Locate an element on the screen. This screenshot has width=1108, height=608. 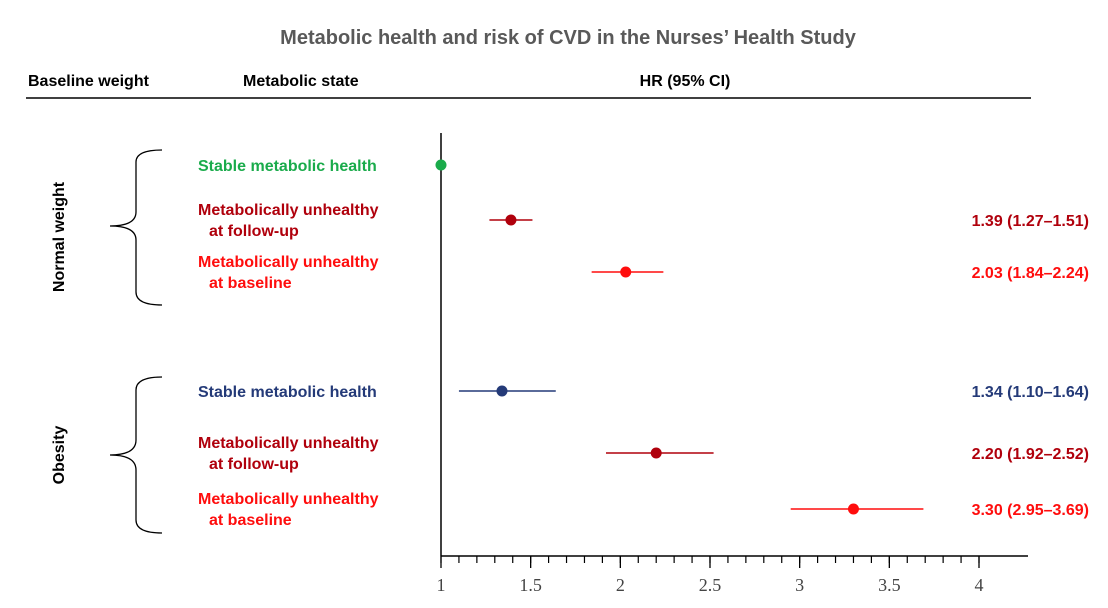
brace-normal-weight is located at coordinates (136, 227).